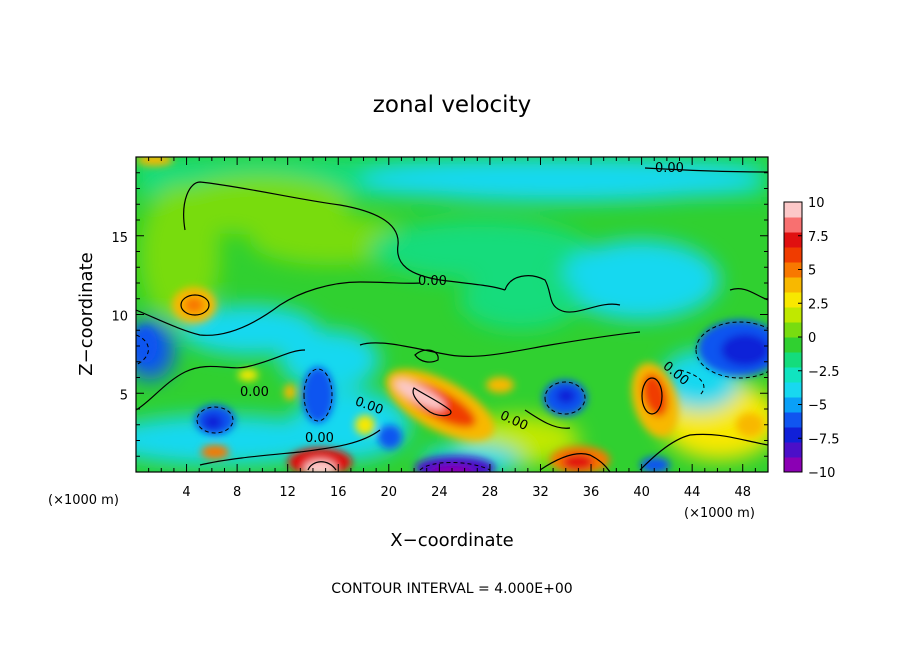  Describe the element at coordinates (119, 238) in the screenshot. I see `y-tick-label: 15` at that location.